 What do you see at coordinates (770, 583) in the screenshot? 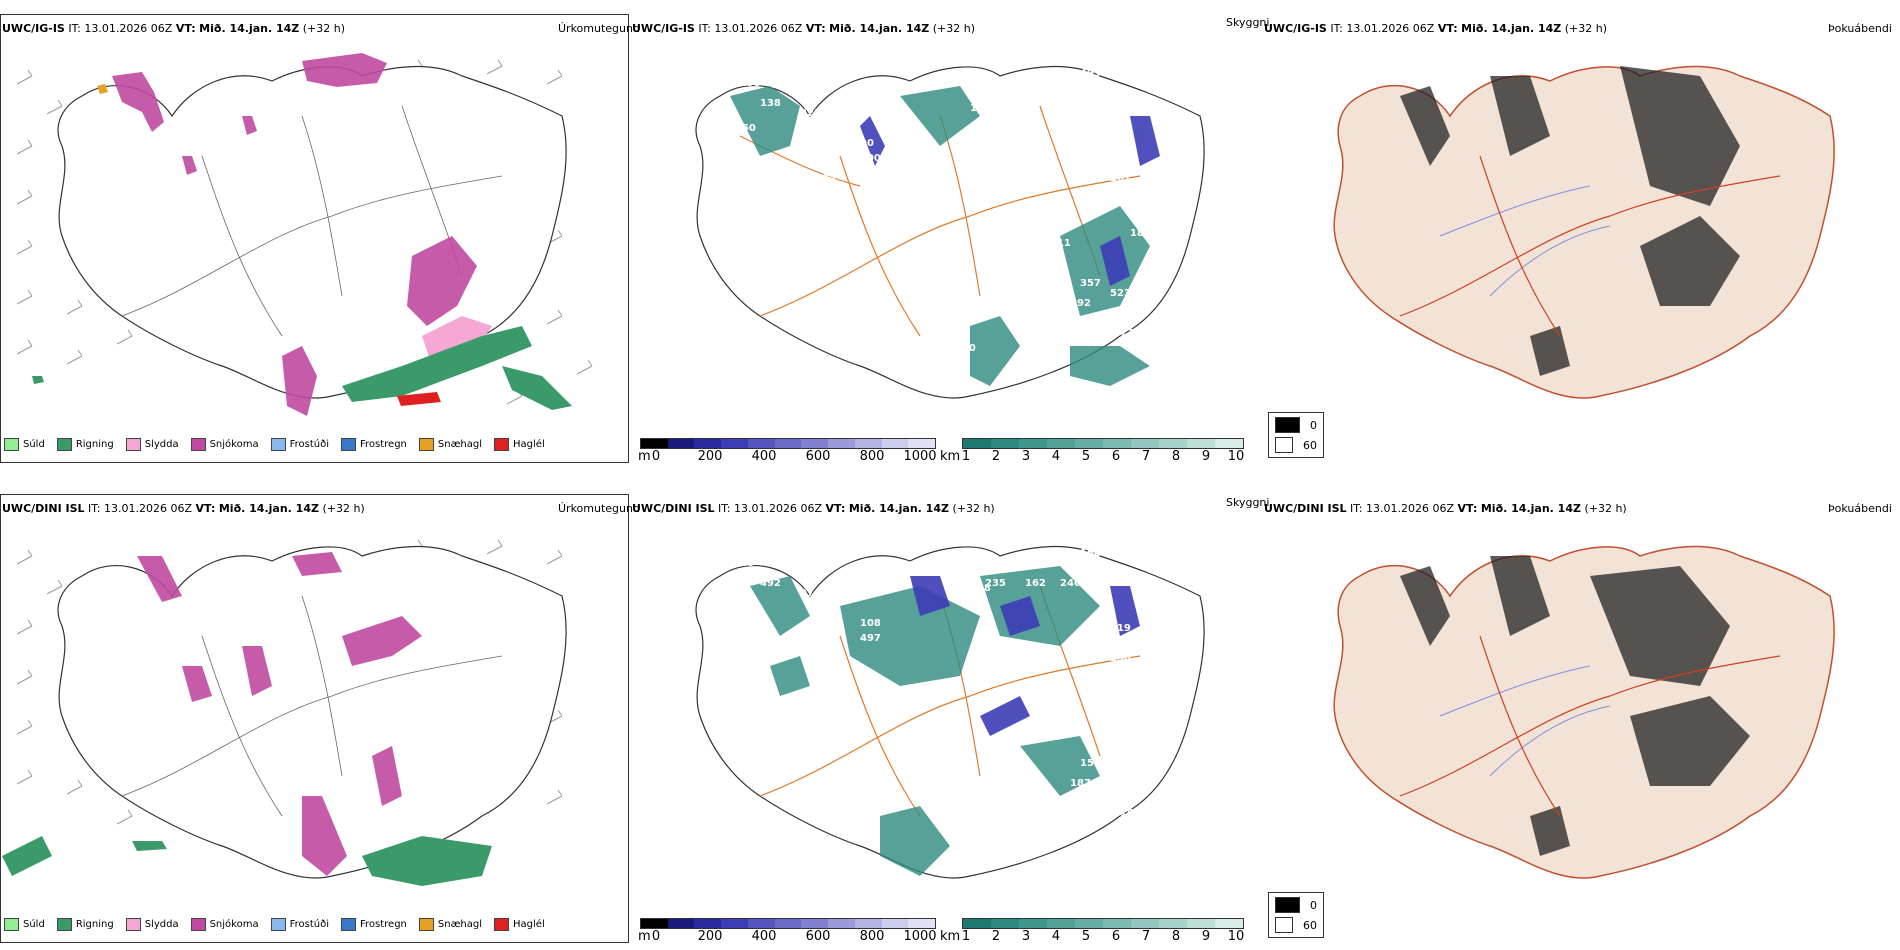
I see `ceiling-value-label: 492` at bounding box center [770, 583].